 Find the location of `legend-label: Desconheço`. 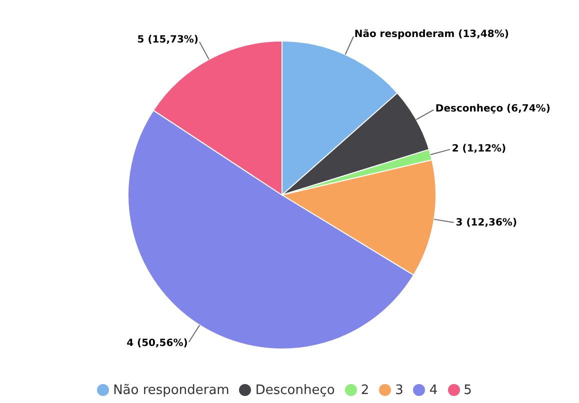

legend-label: Desconheço is located at coordinates (295, 390).